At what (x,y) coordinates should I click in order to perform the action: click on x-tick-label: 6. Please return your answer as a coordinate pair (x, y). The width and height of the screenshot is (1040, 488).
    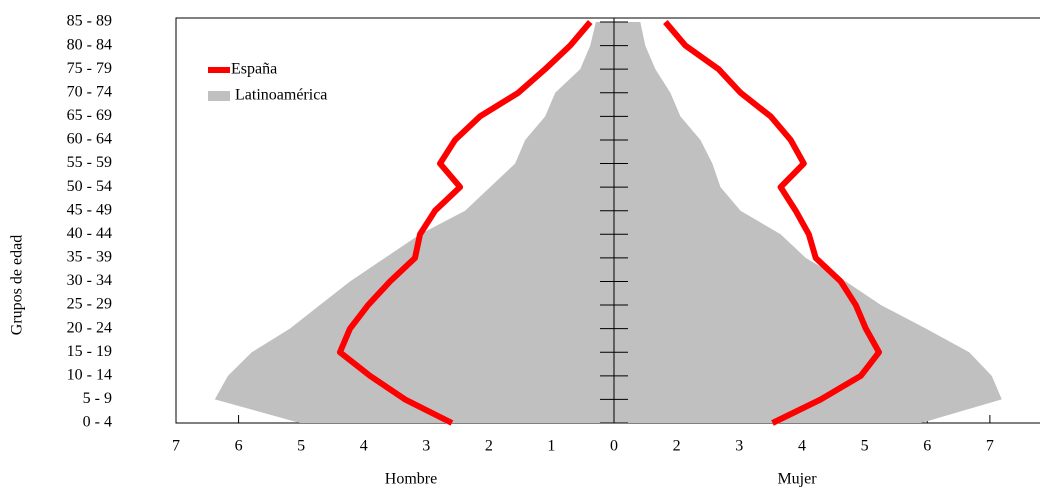
    Looking at the image, I should click on (239, 446).